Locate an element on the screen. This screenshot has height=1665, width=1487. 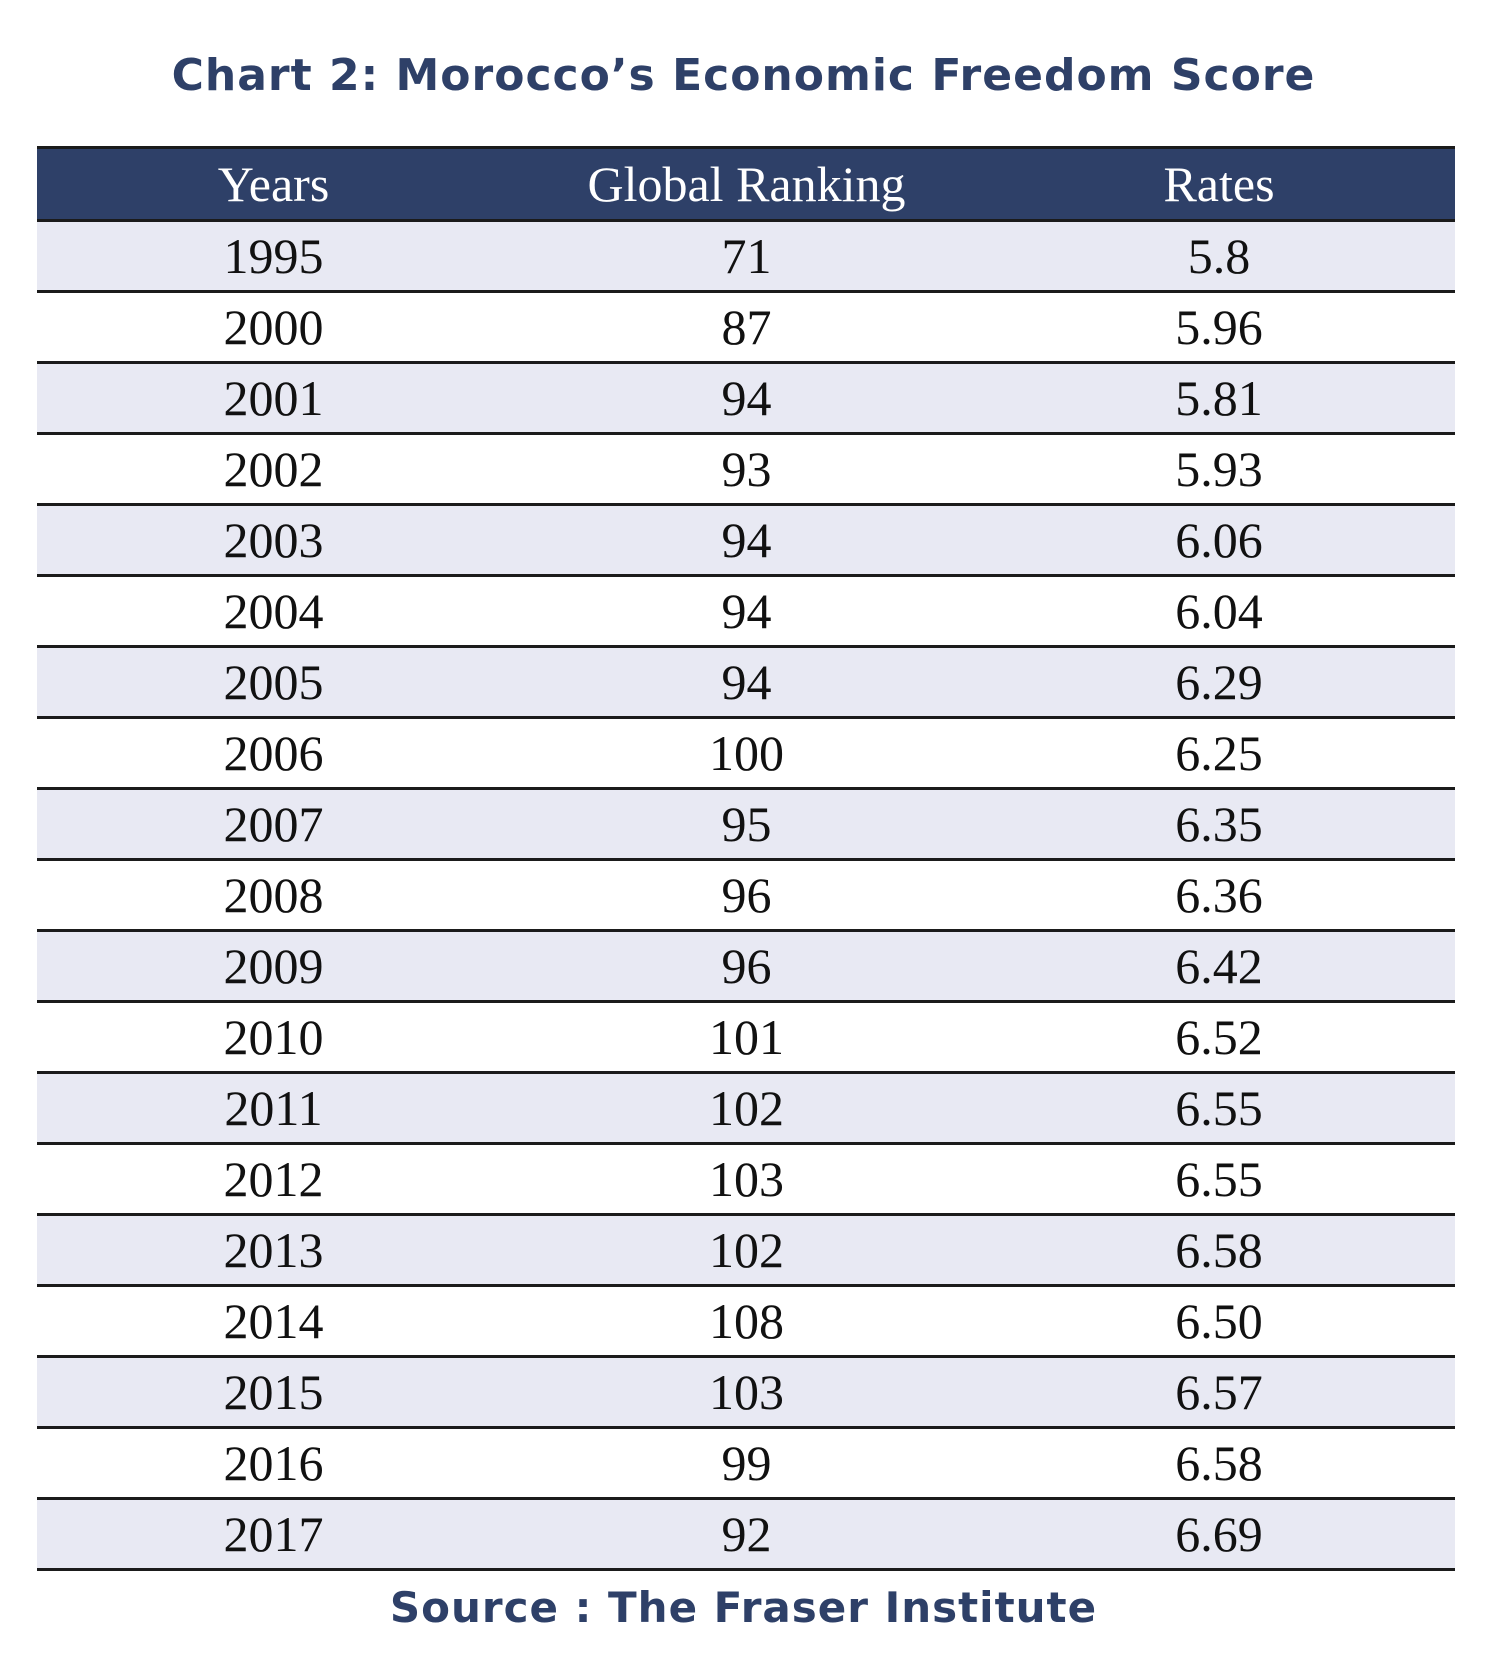
table-row: 2010 101 6.52 is located at coordinates (746, 1037).